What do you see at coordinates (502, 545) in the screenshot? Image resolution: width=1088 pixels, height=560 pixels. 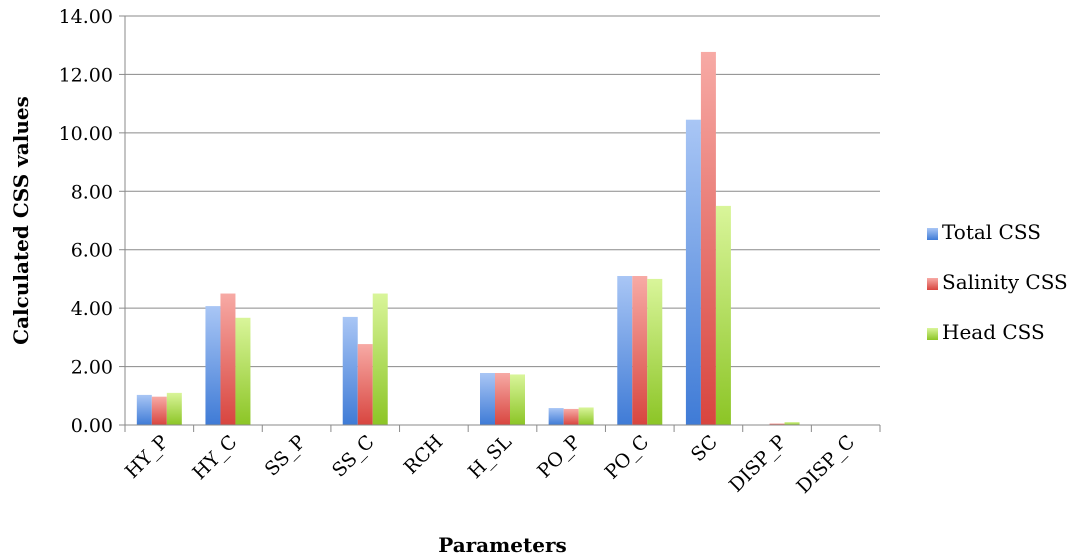 I see `x-axis-title: Parameters` at bounding box center [502, 545].